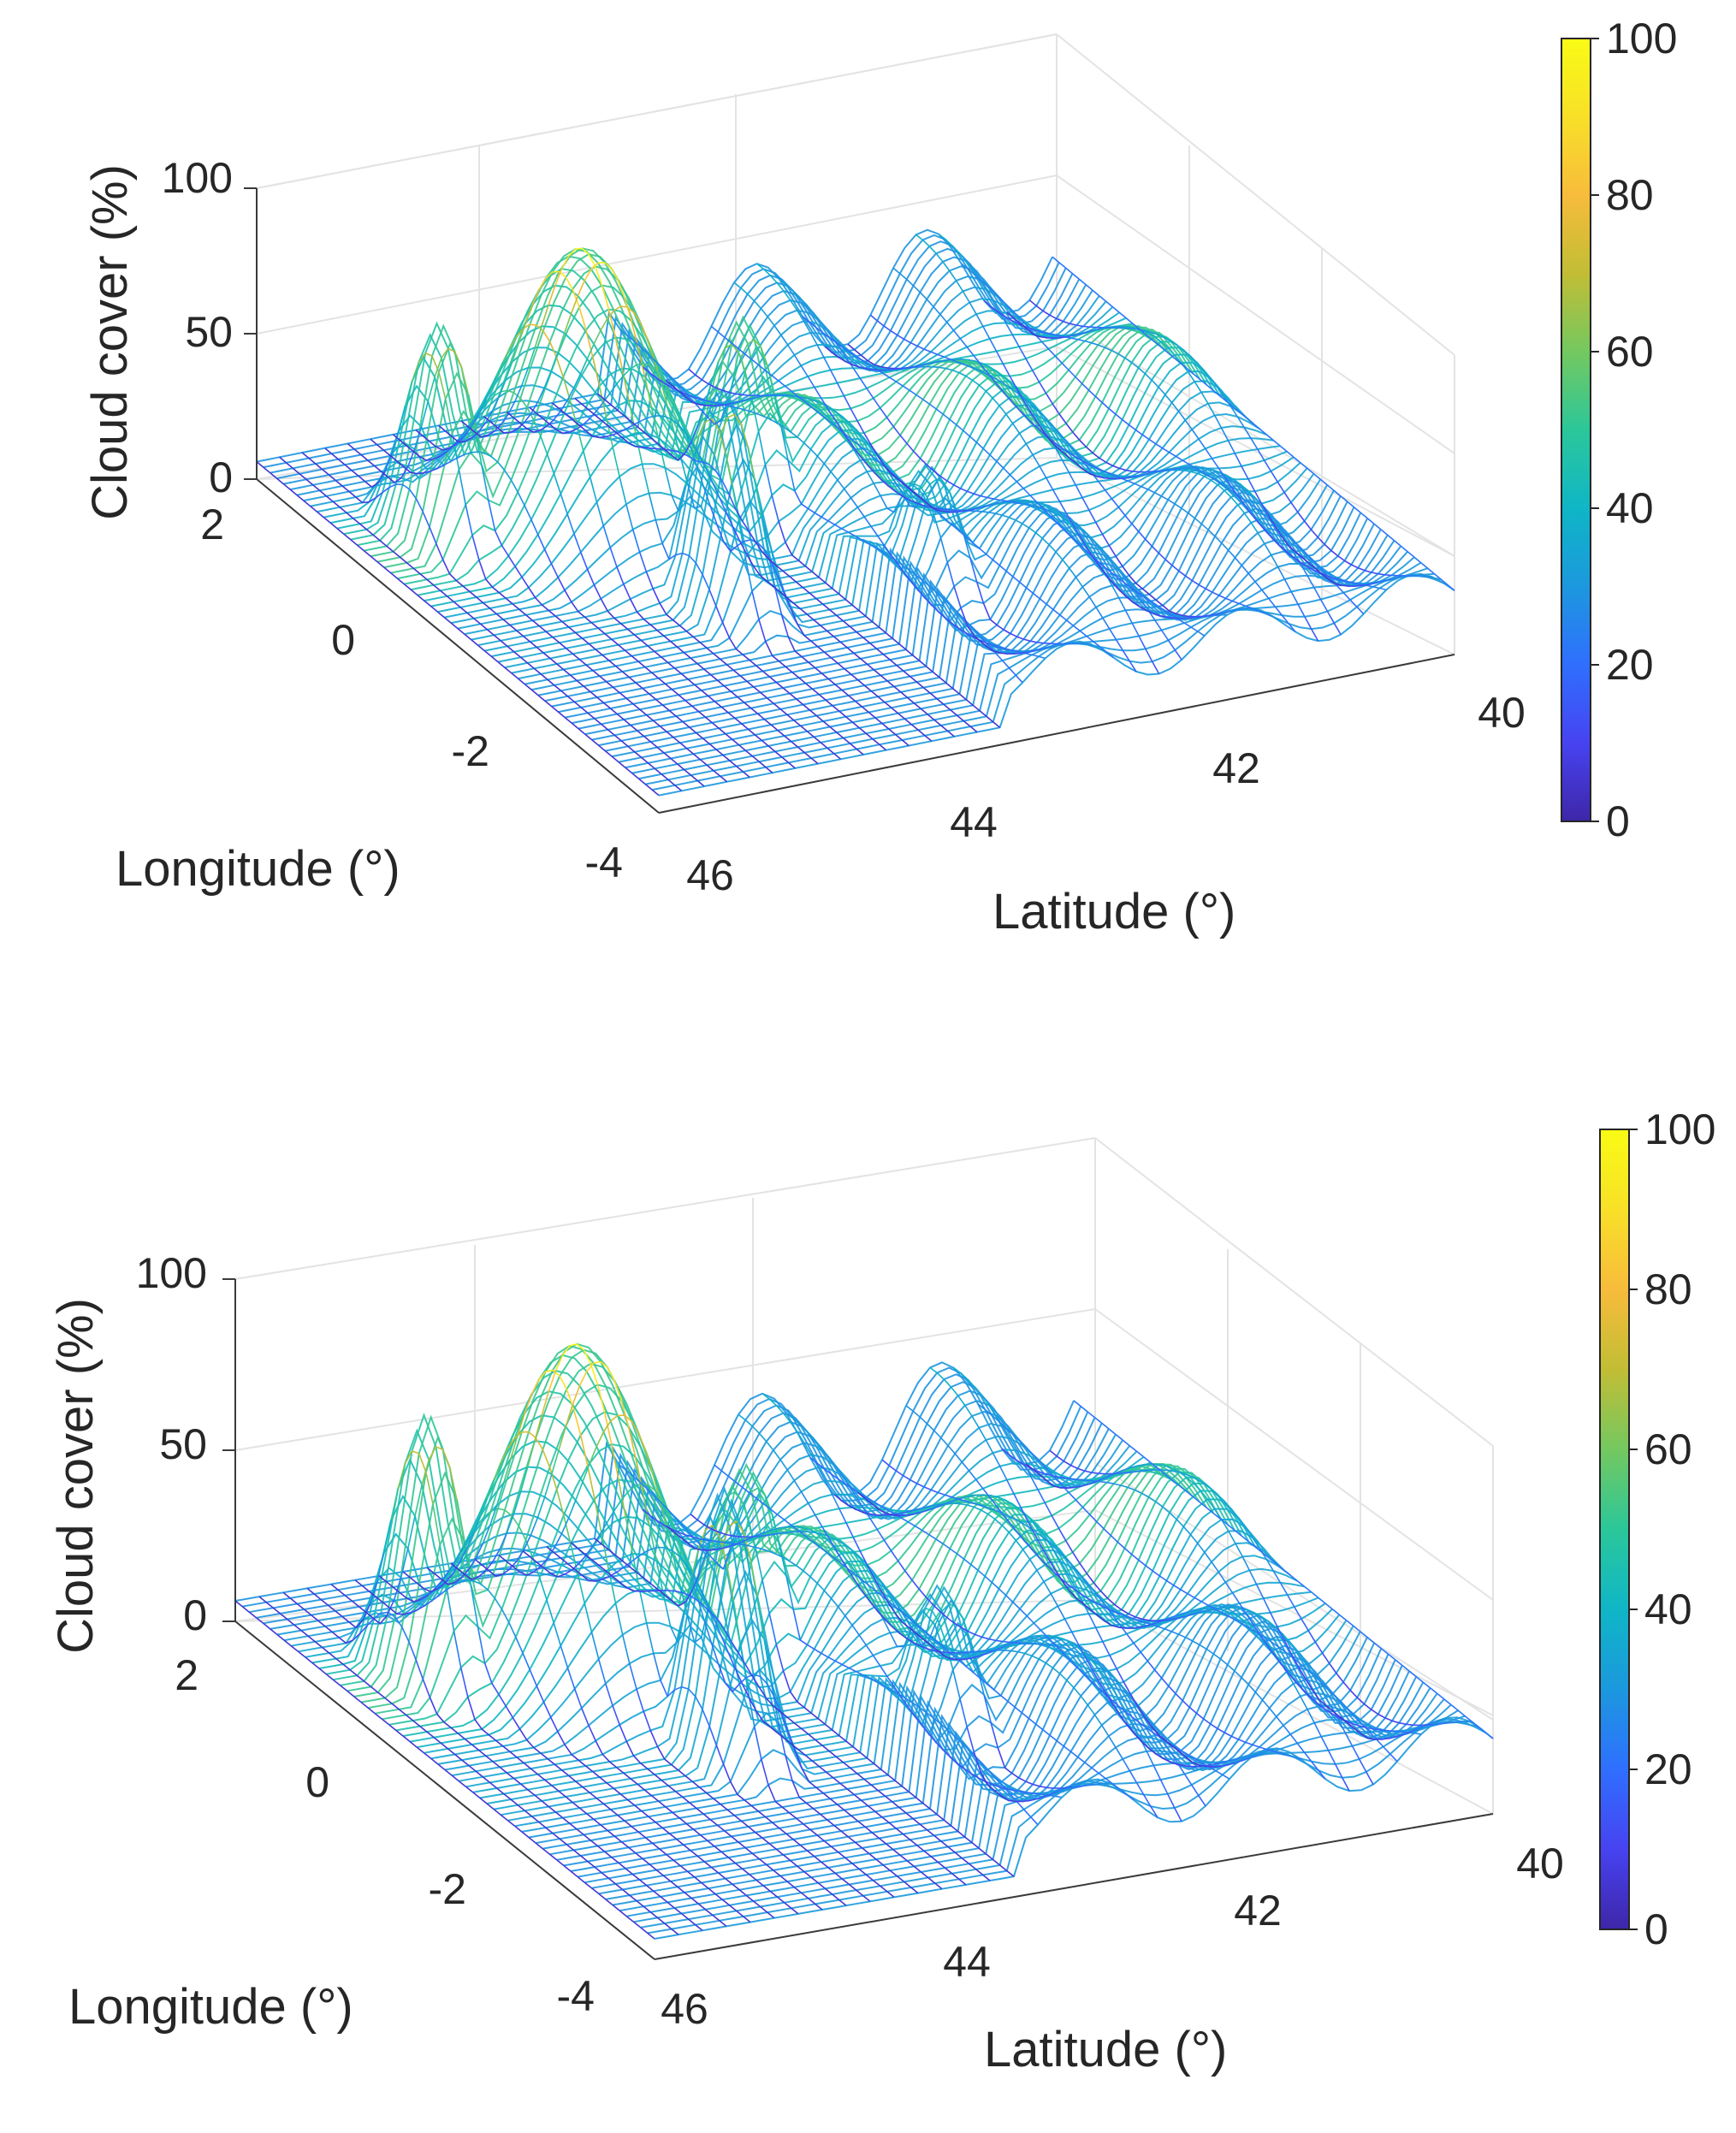 The height and width of the screenshot is (2133, 1736). What do you see at coordinates (576, 1996) in the screenshot?
I see `longitude-tick-label: -4` at bounding box center [576, 1996].